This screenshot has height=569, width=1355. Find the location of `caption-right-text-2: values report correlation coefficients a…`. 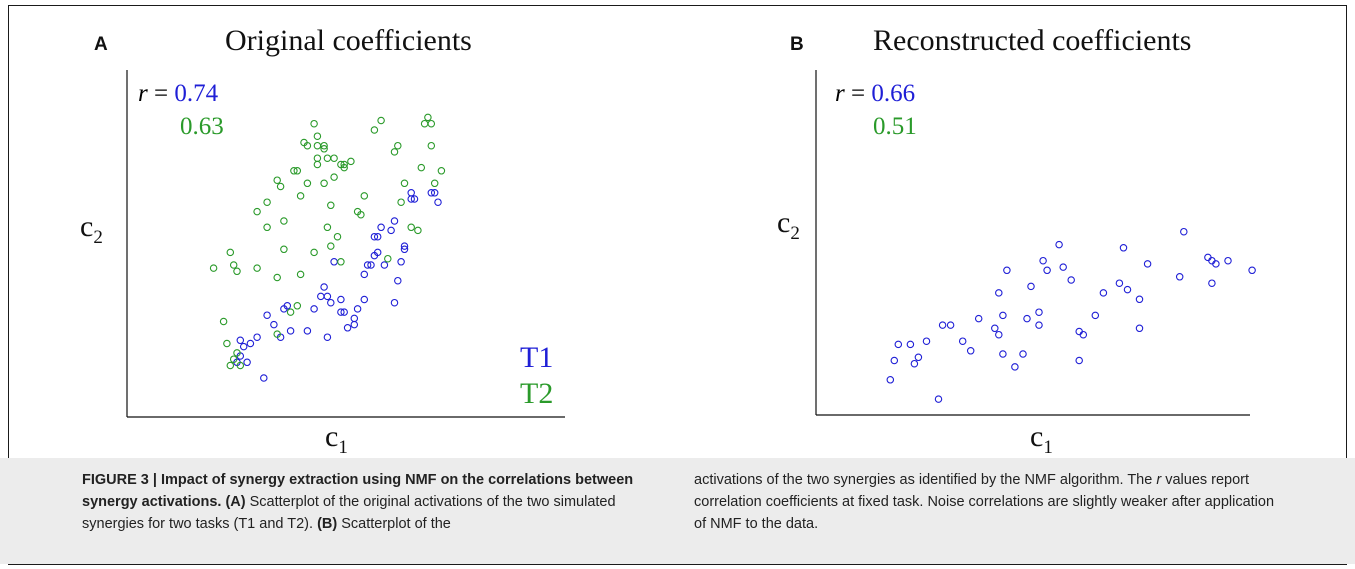

caption-right-text-2: values report correlation coefficients a… is located at coordinates (984, 502).